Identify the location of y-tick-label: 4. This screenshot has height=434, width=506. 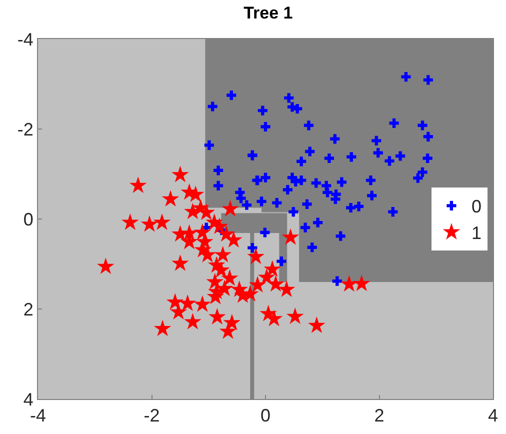
(28, 399).